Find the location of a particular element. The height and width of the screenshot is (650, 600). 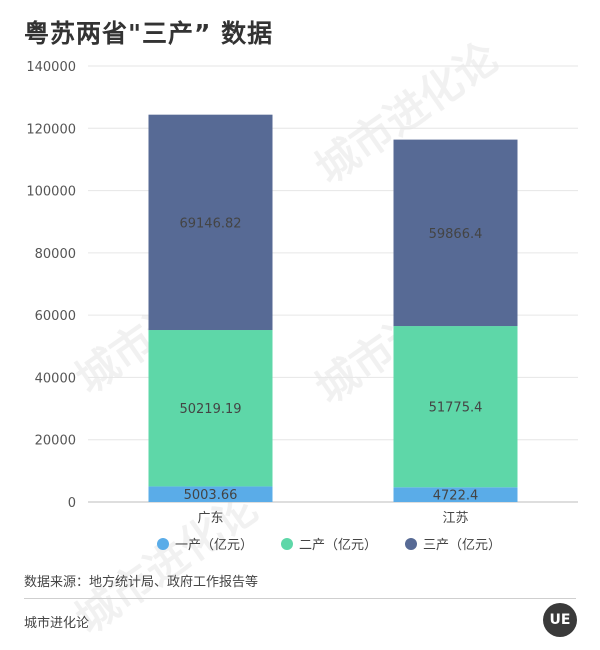

x-tick-label: 广东 is located at coordinates (210, 518).